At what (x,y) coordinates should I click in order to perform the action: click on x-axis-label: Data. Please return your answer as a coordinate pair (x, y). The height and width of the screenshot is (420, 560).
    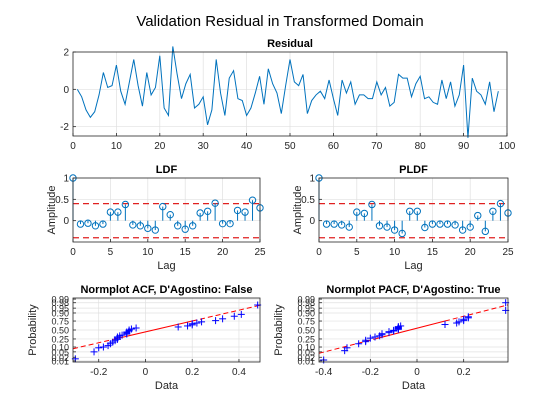
    Looking at the image, I should click on (167, 386).